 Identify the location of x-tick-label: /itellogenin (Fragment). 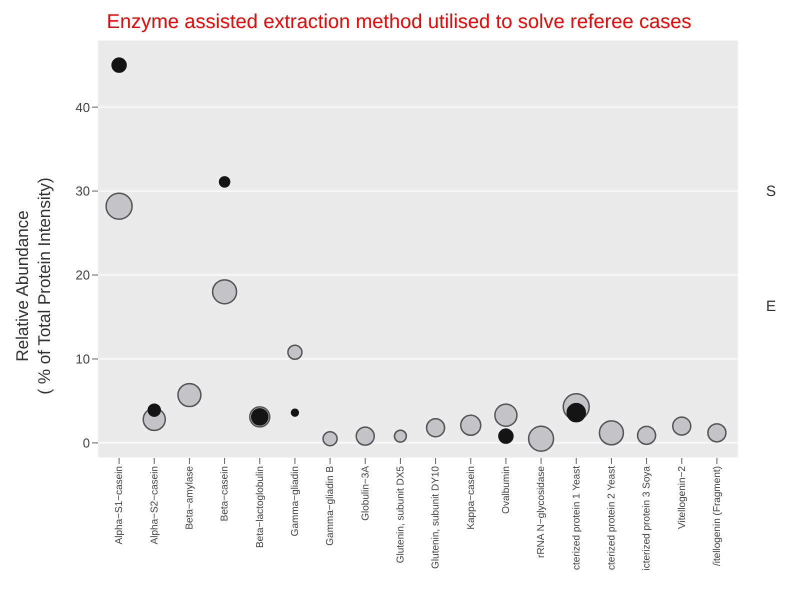
(717, 516).